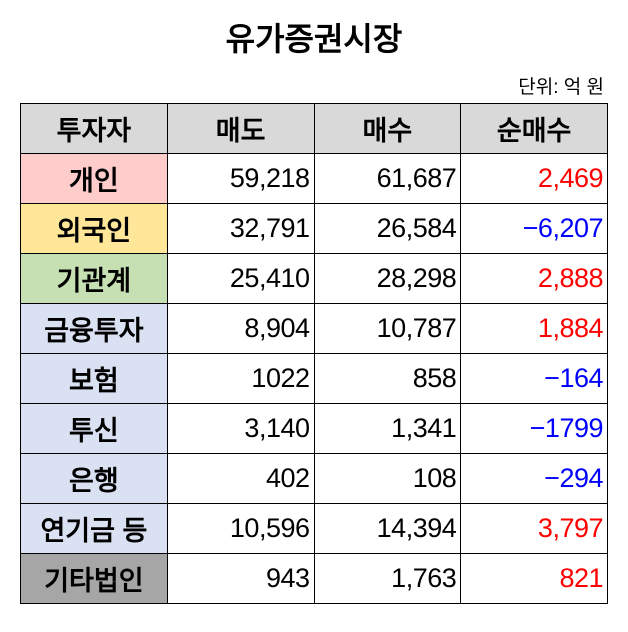 The image size is (628, 632). What do you see at coordinates (240, 128) in the screenshot?
I see `header-sell: 매도` at bounding box center [240, 128].